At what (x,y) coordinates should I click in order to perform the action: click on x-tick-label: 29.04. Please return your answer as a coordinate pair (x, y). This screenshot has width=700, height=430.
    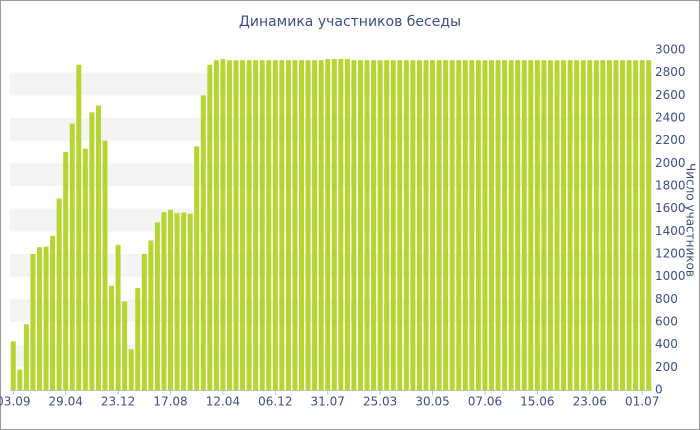
    Looking at the image, I should click on (66, 402).